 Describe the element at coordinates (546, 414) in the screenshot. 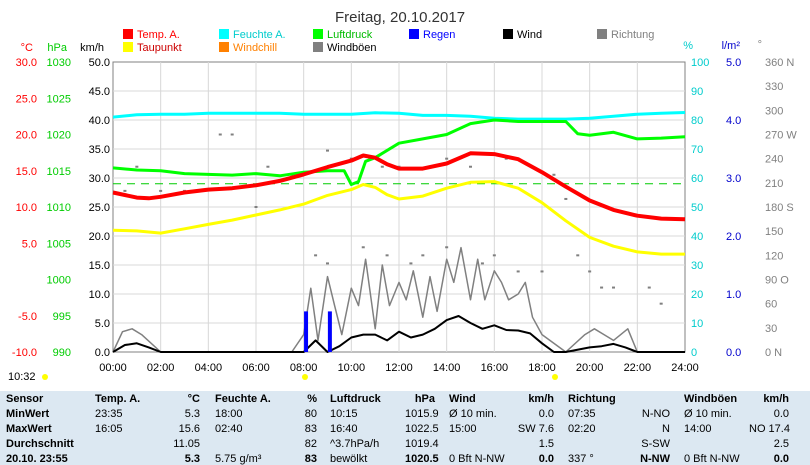

I see `table-cell: 0.0` at that location.